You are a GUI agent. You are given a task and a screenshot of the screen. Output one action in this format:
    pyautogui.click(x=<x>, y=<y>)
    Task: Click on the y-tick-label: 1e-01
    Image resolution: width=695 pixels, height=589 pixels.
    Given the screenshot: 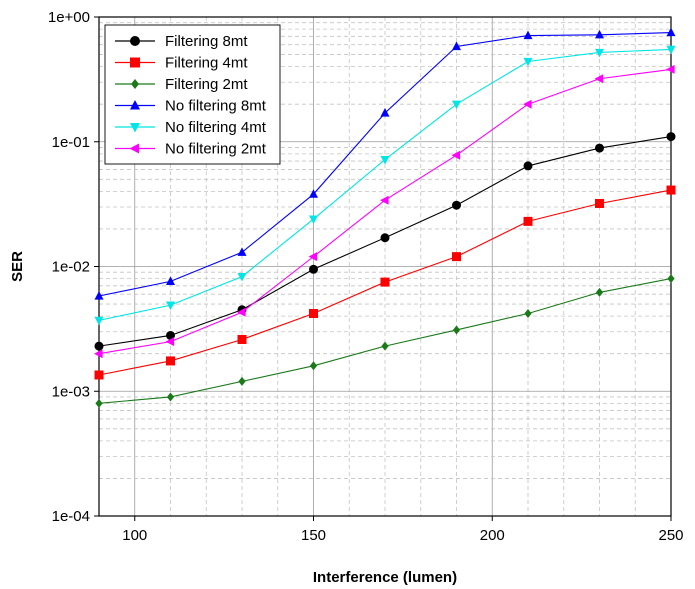 What is the action you would take?
    pyautogui.click(x=71, y=142)
    